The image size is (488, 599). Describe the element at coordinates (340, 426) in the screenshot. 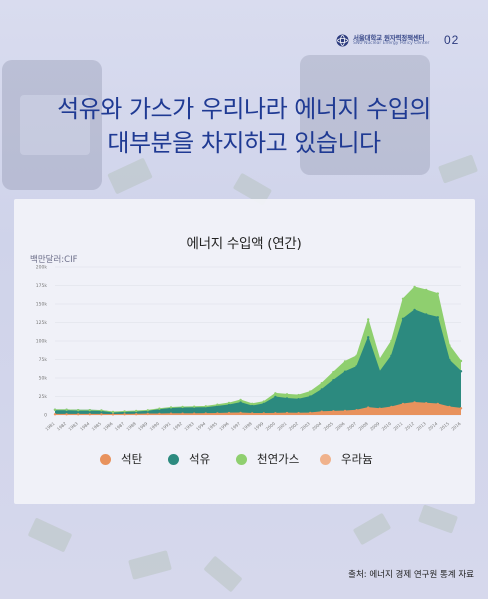

I see `x-tick-label: 2006` at that location.